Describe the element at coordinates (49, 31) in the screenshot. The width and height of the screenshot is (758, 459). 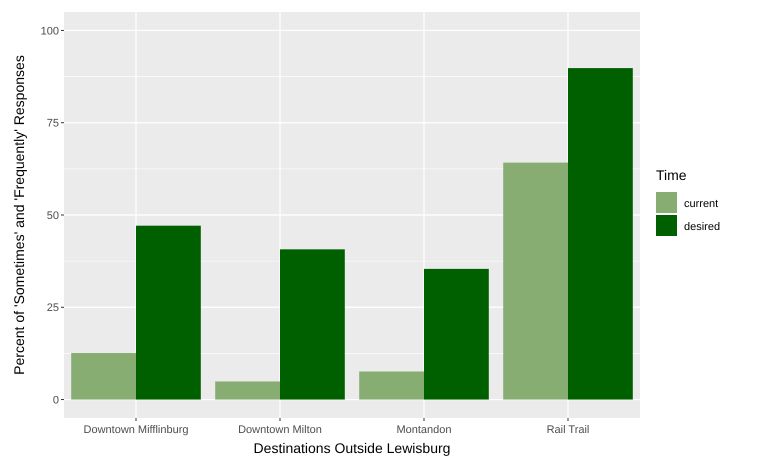
I see `y-tick-label: 100` at that location.